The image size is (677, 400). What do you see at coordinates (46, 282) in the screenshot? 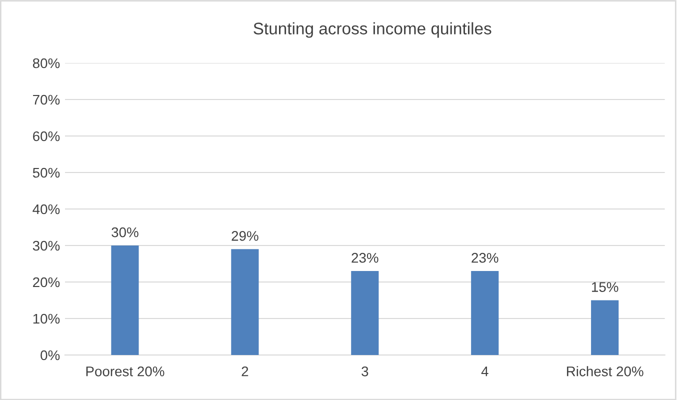
I see `y-tick-label: 20%` at bounding box center [46, 282].